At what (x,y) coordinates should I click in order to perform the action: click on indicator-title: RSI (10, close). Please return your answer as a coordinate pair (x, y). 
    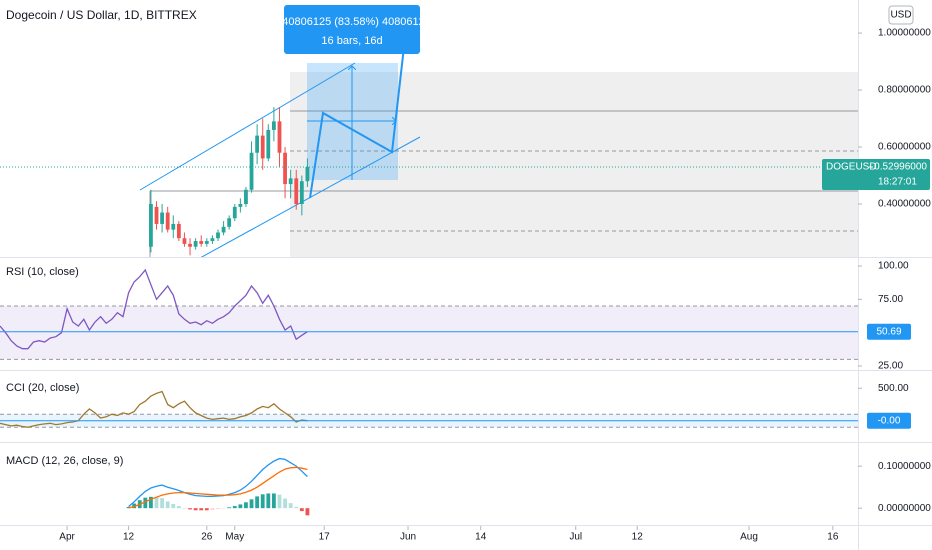
    Looking at the image, I should click on (42, 272).